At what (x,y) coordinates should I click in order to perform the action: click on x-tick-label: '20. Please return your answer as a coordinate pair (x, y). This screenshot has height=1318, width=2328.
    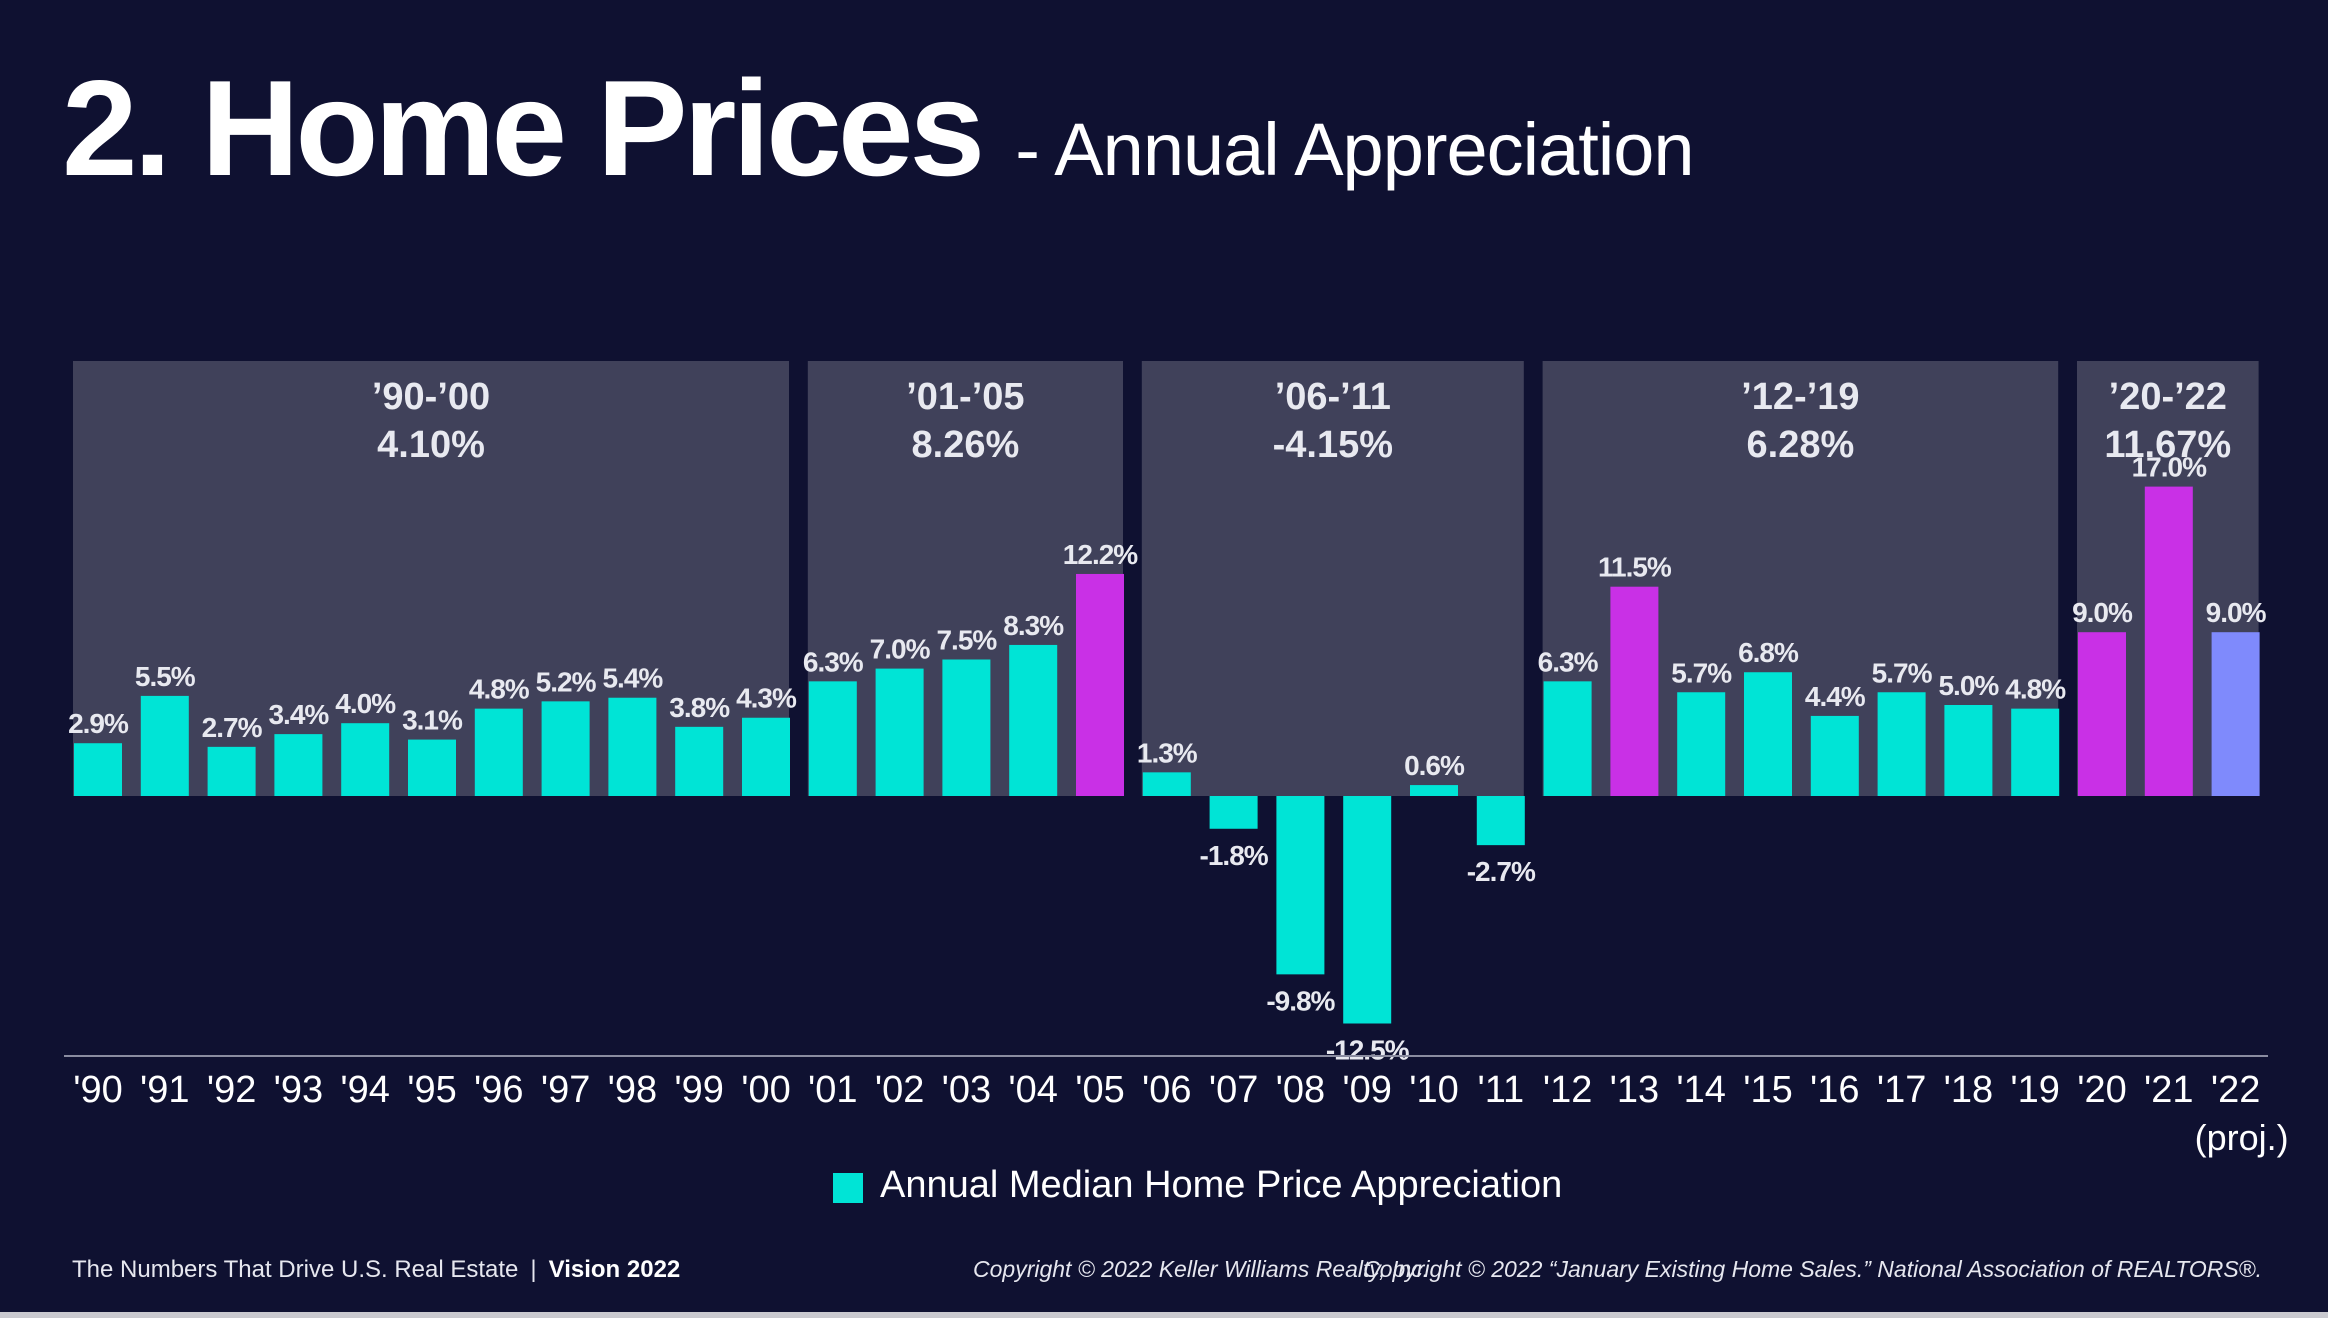
    Looking at the image, I should click on (2102, 1090).